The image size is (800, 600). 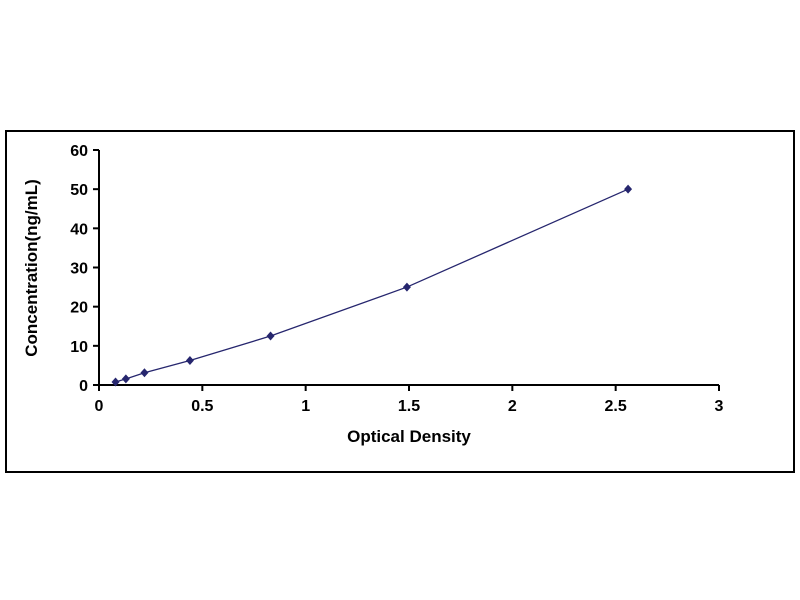 I want to click on x-tick-label: 2.5, so click(x=616, y=406).